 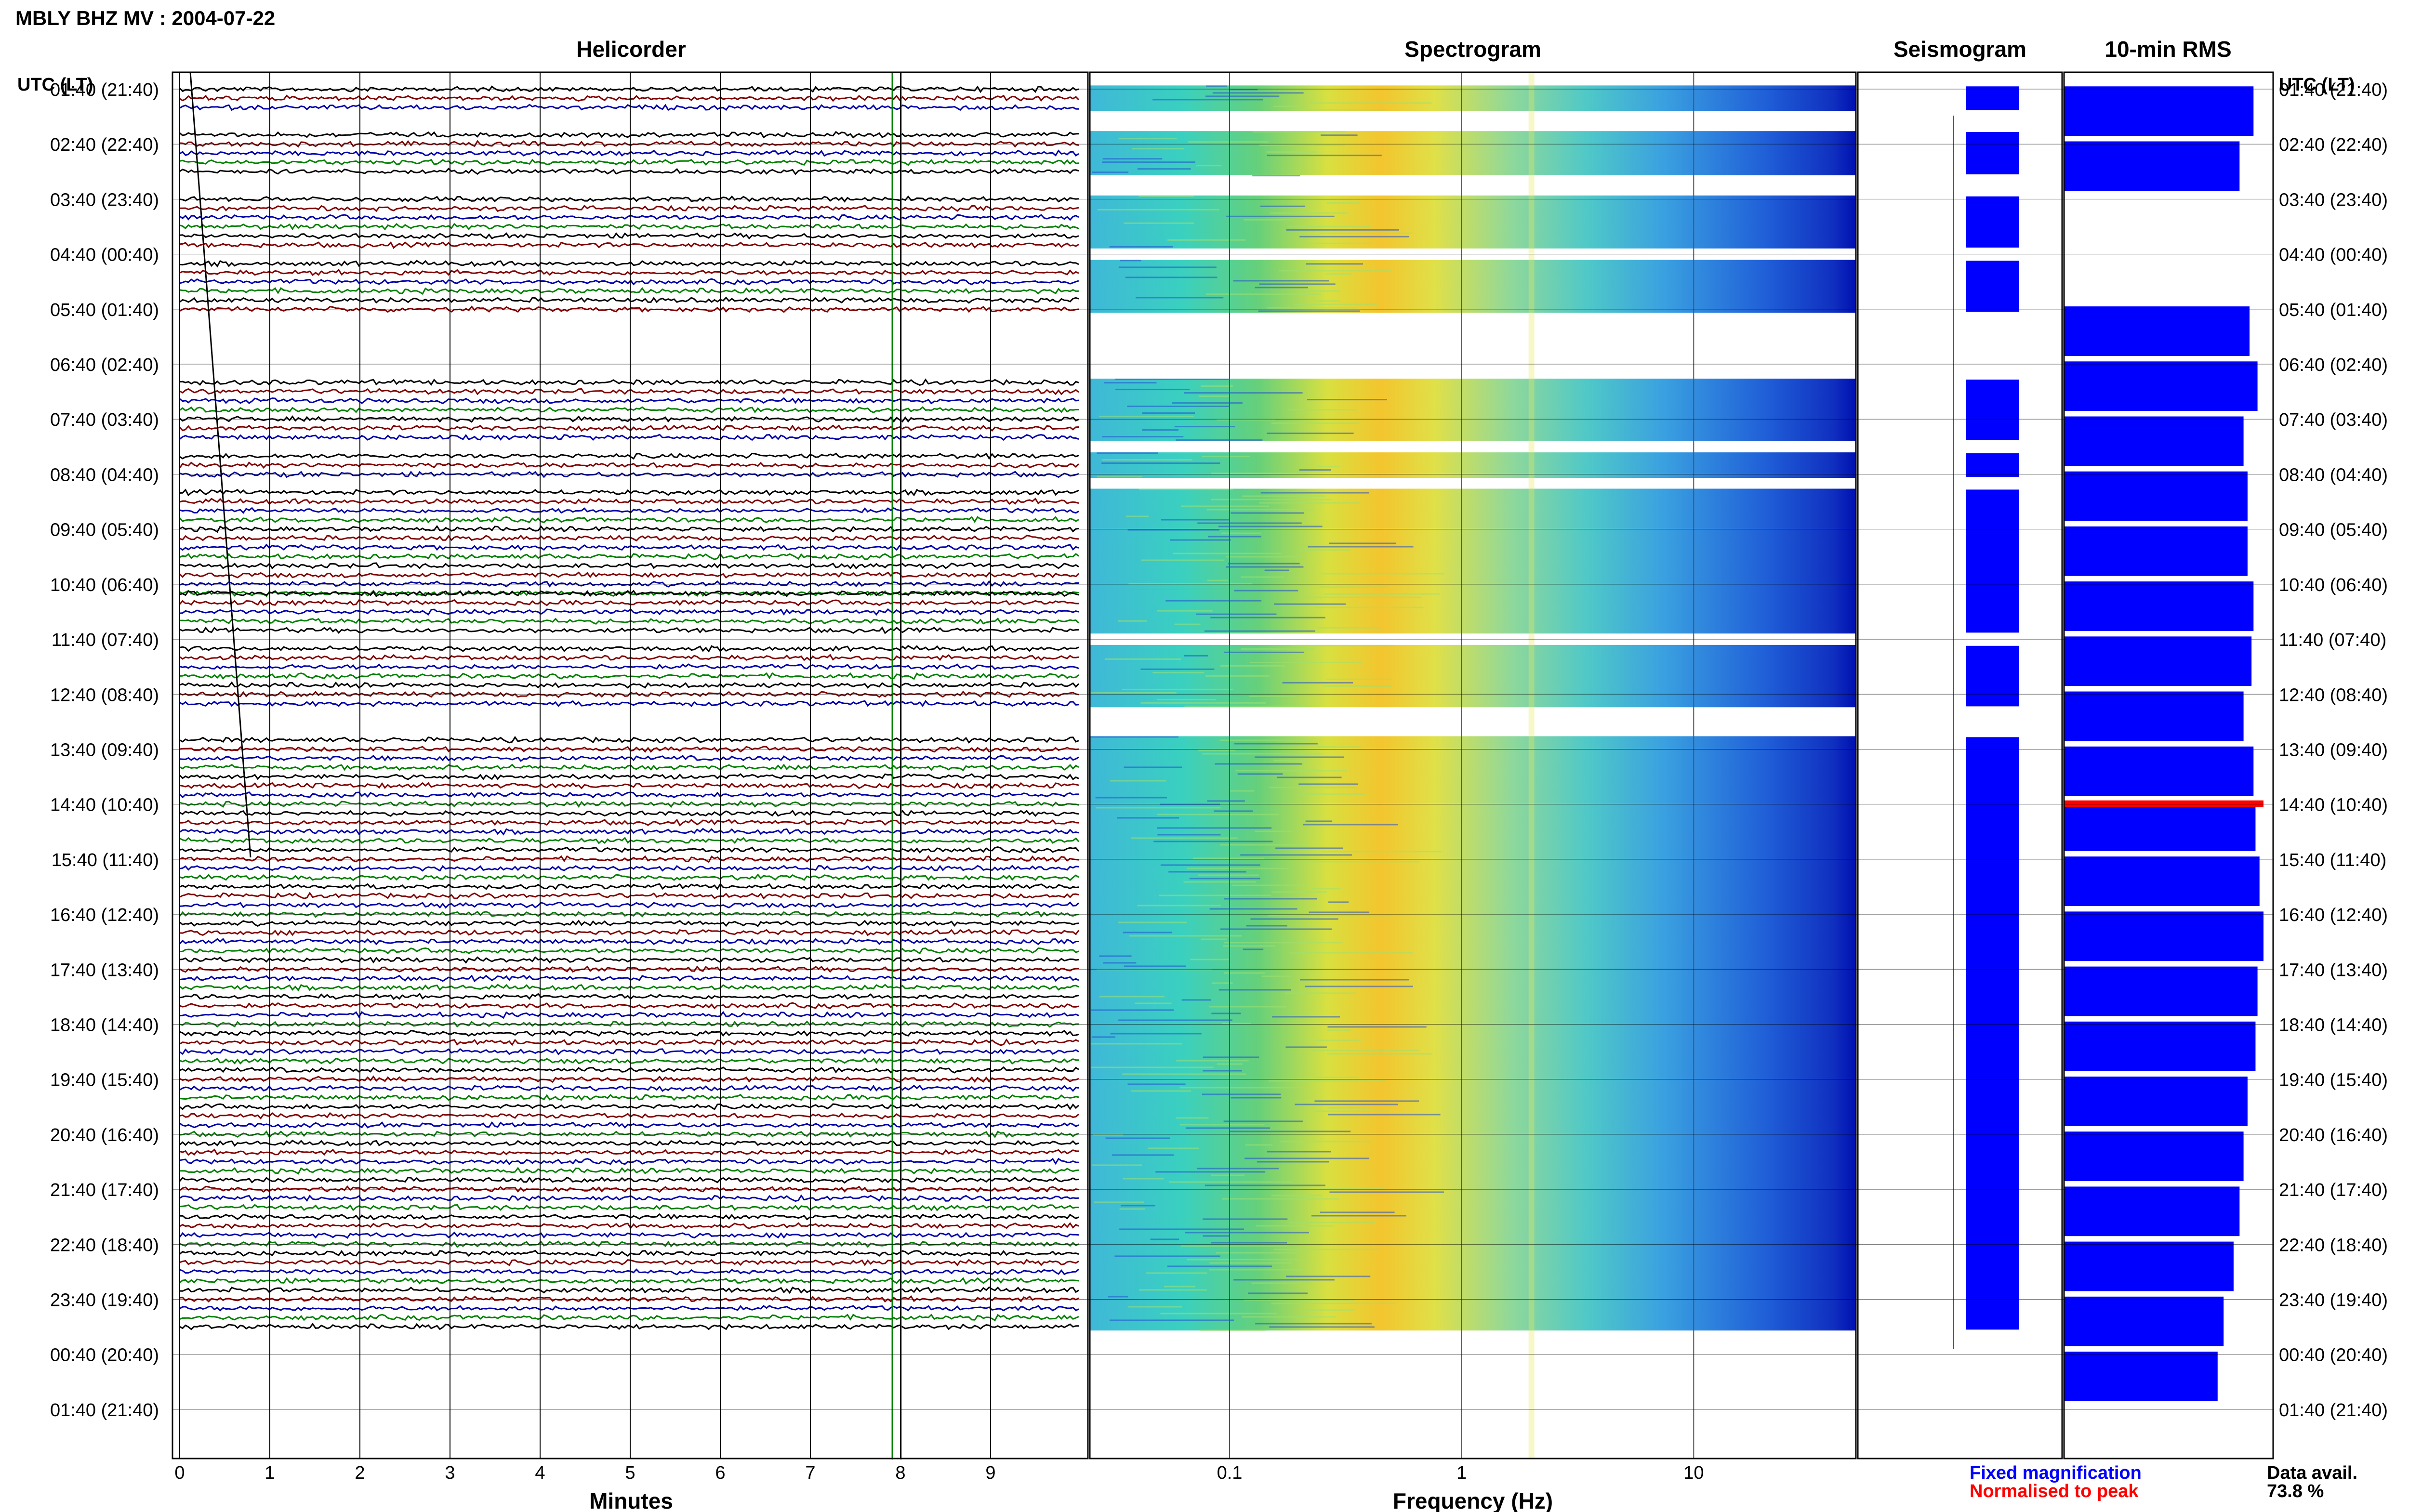 What do you see at coordinates (2144, 1321) in the screenshot?
I see `rms-bar` at bounding box center [2144, 1321].